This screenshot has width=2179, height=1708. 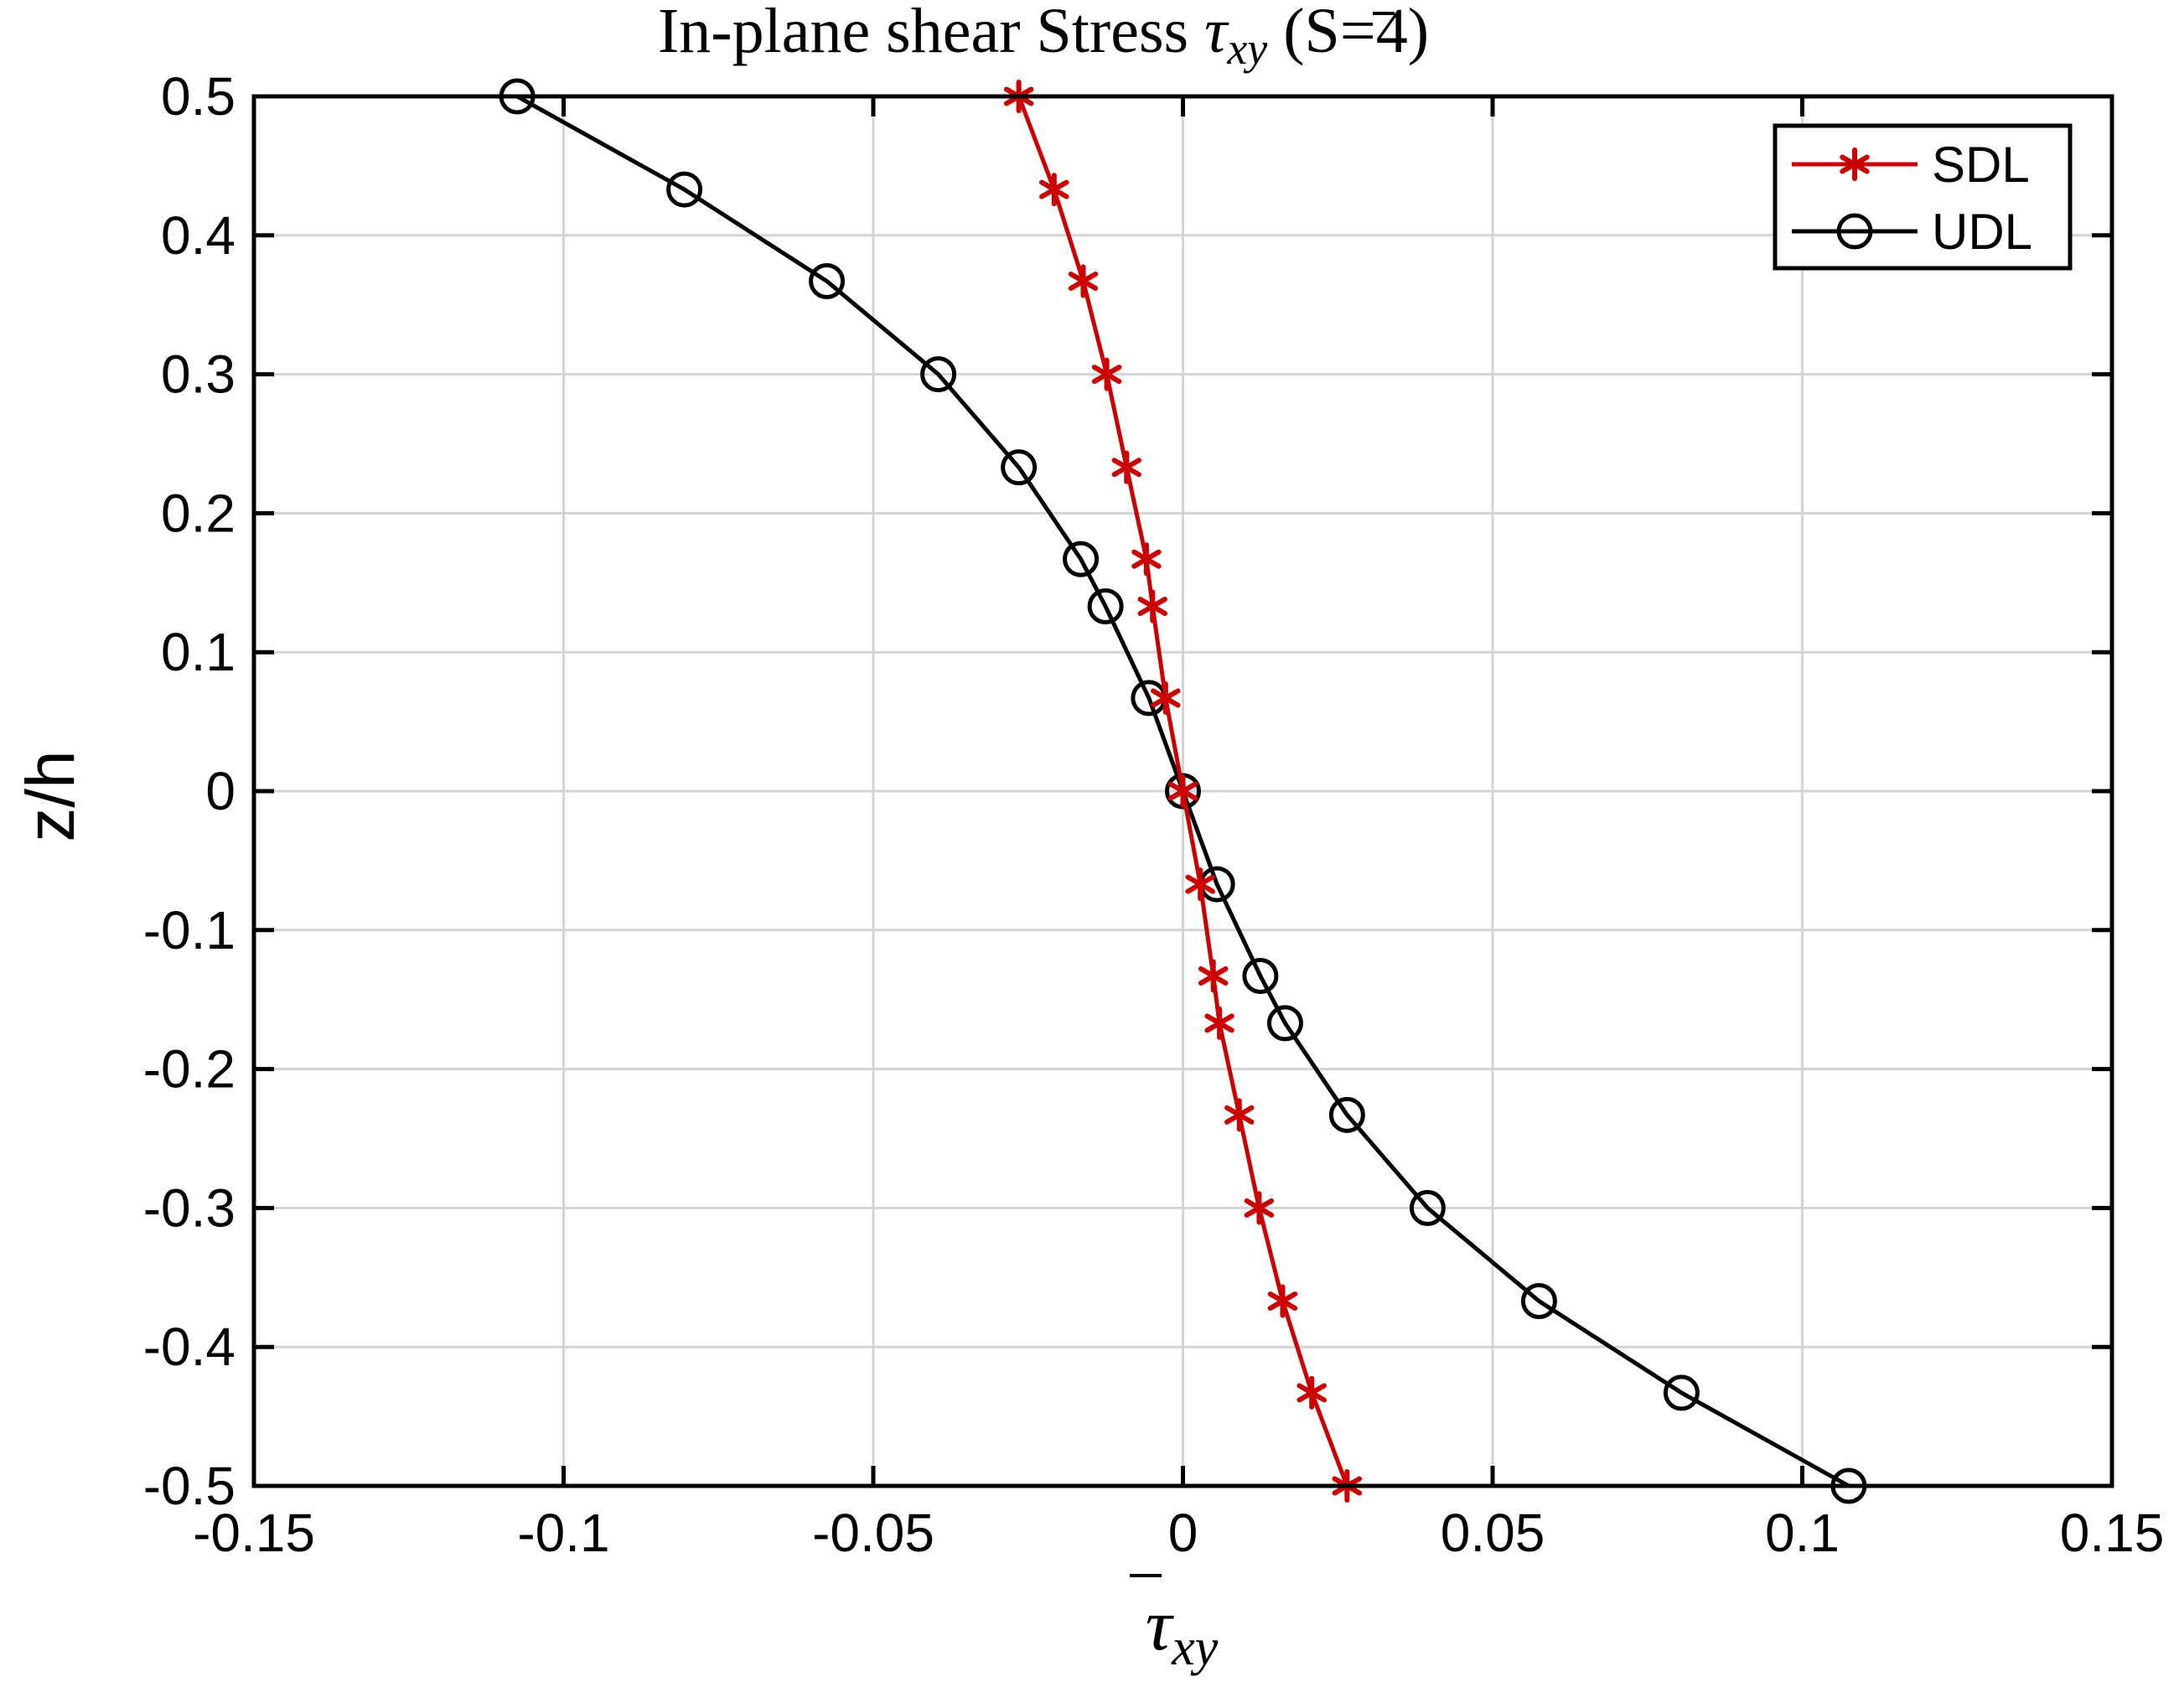 I want to click on y-tick-label: 0.4, so click(x=198, y=236).